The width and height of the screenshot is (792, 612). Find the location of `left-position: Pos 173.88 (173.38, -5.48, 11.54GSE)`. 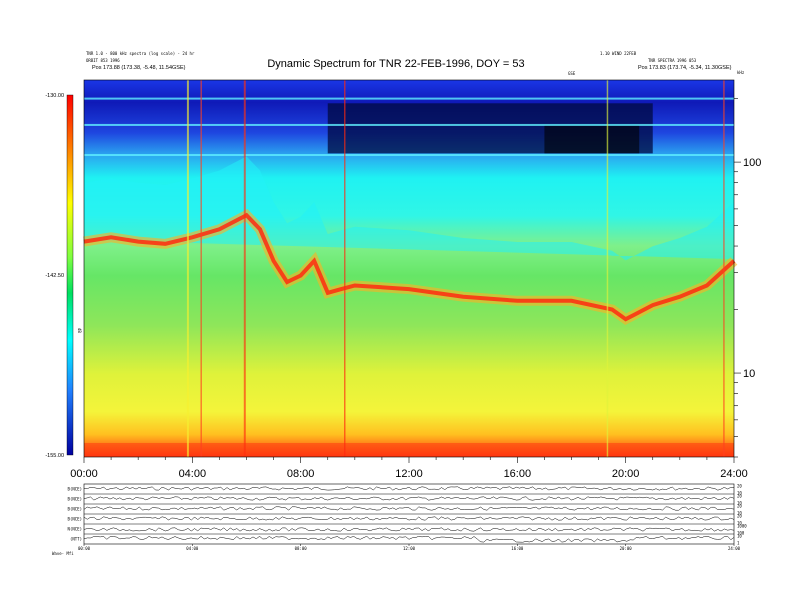

left-position: Pos 173.88 (173.38, -5.48, 11.54GSE) is located at coordinates (139, 68).